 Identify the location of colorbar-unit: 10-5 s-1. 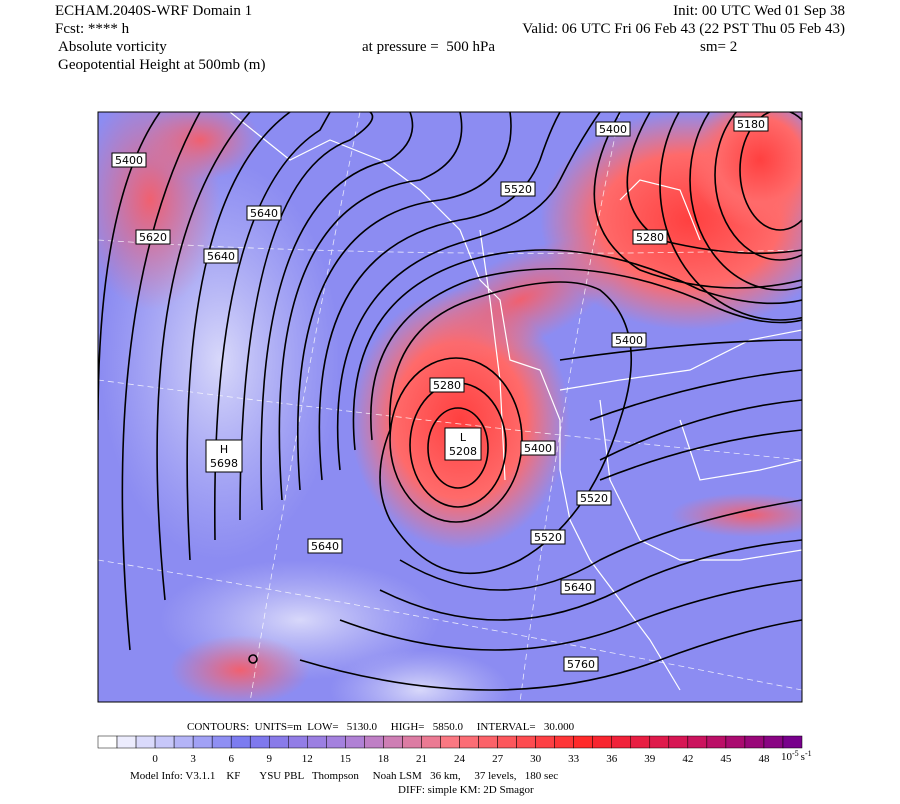
(796, 756).